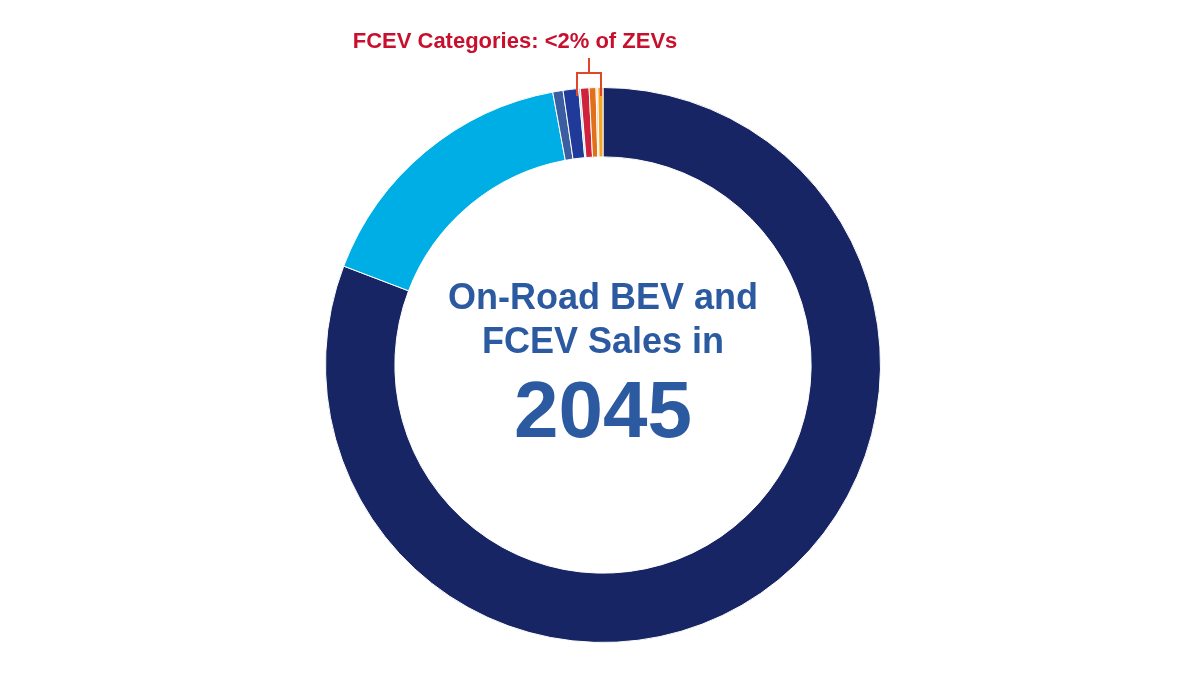 This screenshot has width=1200, height=675. Describe the element at coordinates (603, 319) in the screenshot. I see `text: On-Road BEV and FCEV Sales in` at that location.